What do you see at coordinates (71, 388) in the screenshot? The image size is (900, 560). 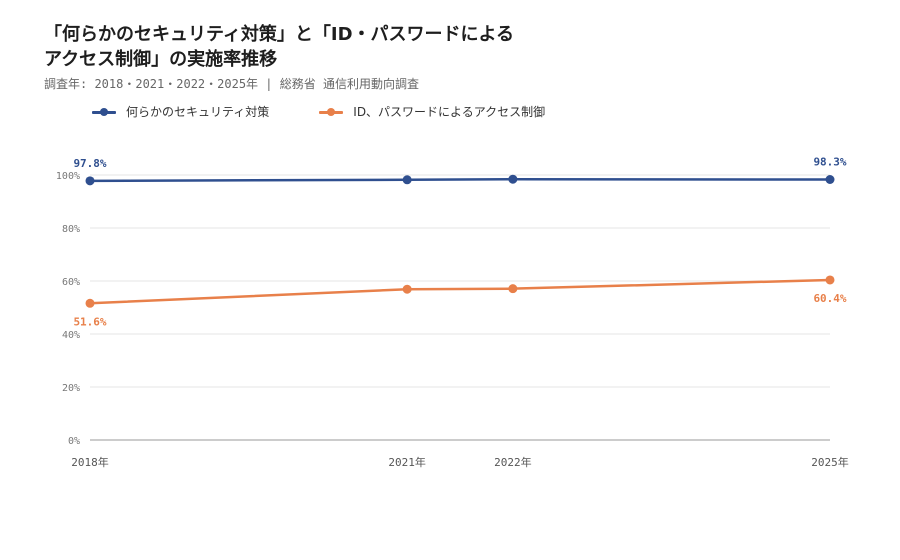 I see `y-tick-label-20: 20%` at bounding box center [71, 388].